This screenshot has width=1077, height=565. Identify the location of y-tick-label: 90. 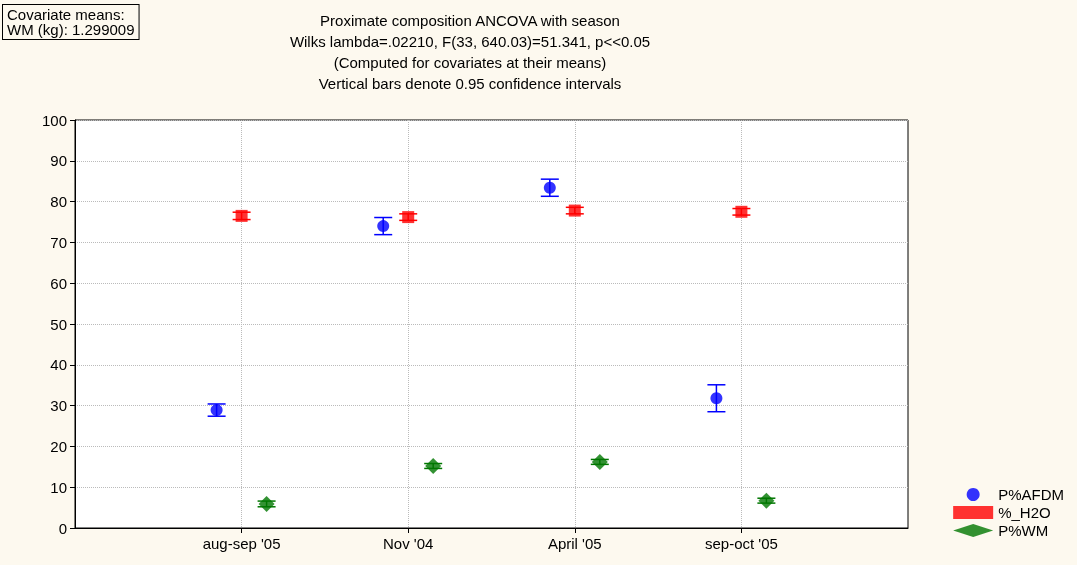
(58, 161).